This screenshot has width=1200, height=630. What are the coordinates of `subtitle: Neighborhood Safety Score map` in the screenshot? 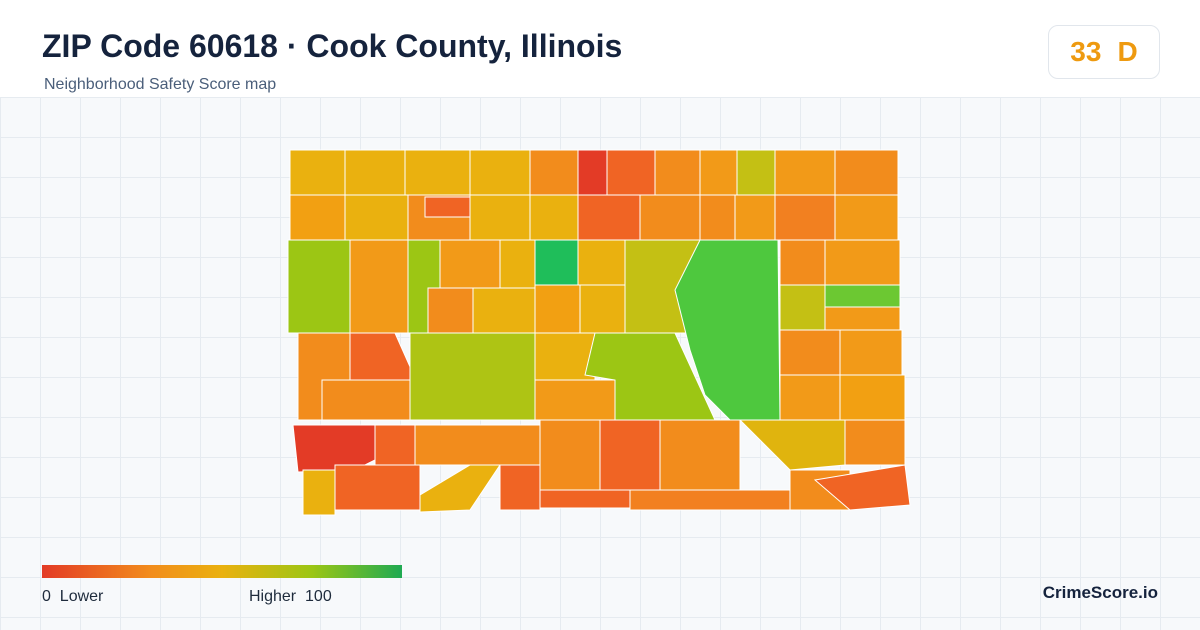 It's located at (160, 84).